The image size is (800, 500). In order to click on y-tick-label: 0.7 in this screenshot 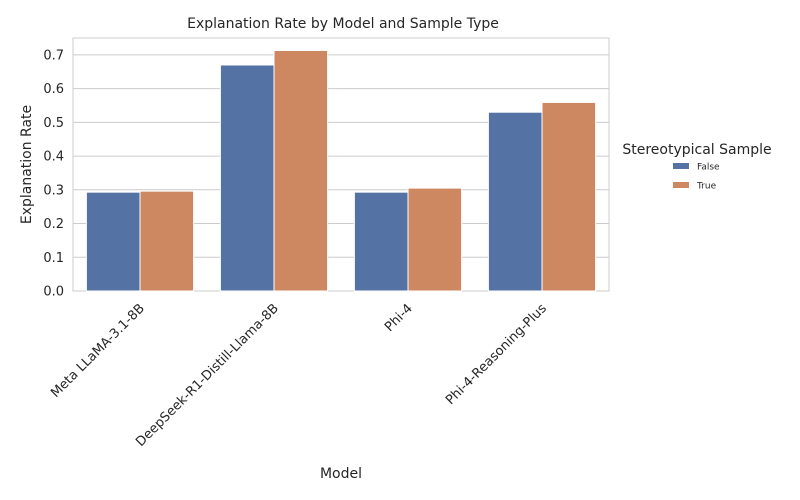, I will do `click(53, 55)`.